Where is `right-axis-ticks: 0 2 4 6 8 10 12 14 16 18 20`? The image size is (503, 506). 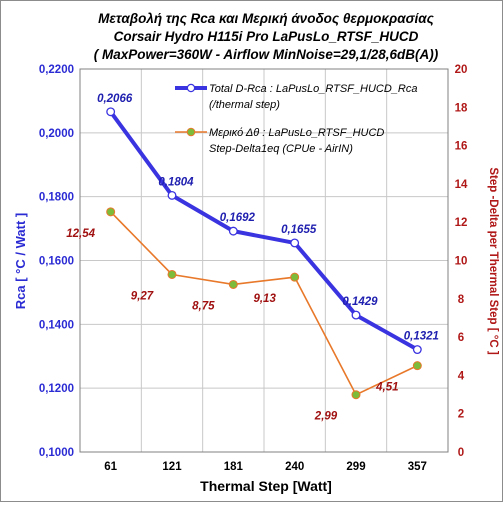 right-axis-ticks: 0 2 4 6 8 10 12 14 16 18 20 is located at coordinates (461, 261).